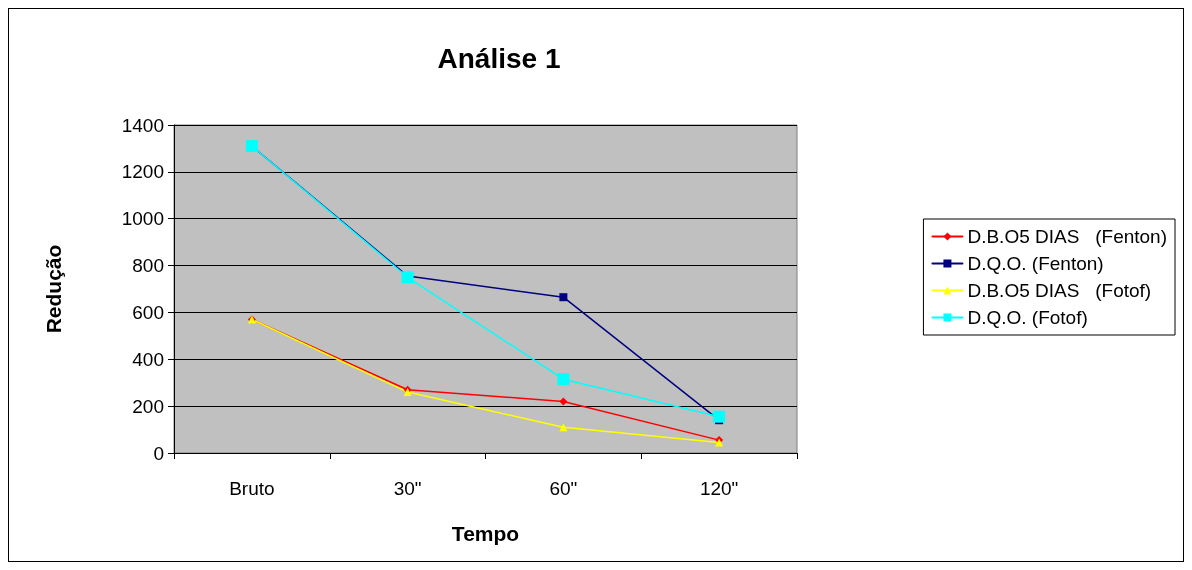 The height and width of the screenshot is (570, 1192). Describe the element at coordinates (1027, 317) in the screenshot. I see `legend-label: D.Q.O. (Fotof)` at that location.